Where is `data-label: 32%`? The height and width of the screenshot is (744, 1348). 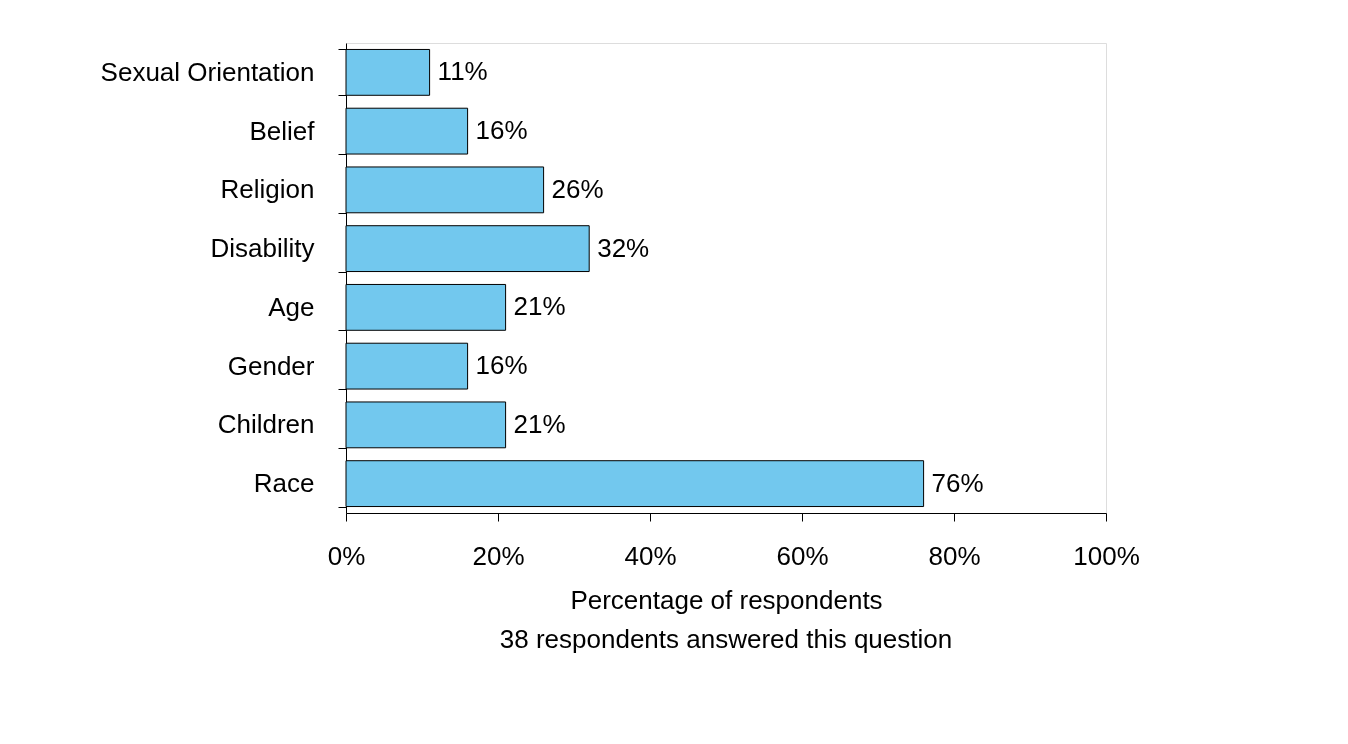 data-label: 32% is located at coordinates (623, 247).